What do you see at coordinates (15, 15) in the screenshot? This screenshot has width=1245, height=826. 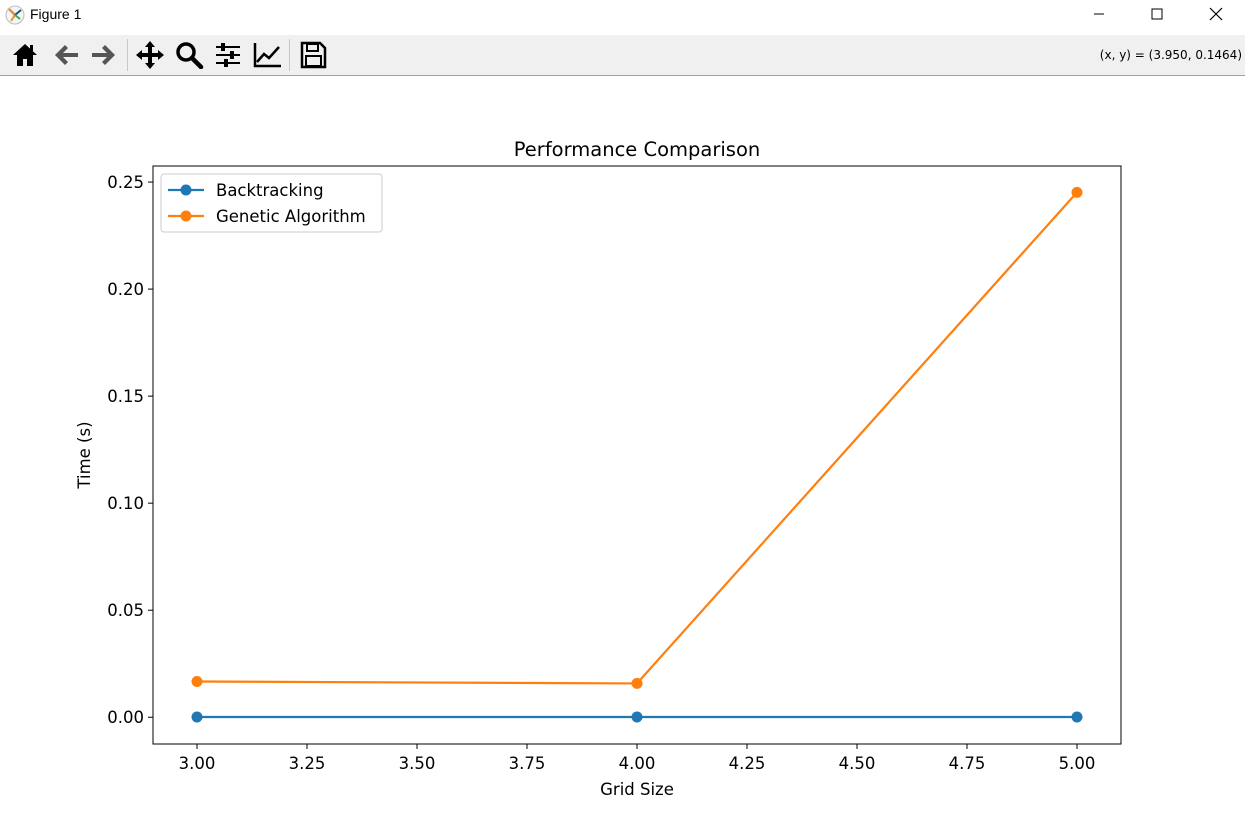 I see `matplotlib-icon` at bounding box center [15, 15].